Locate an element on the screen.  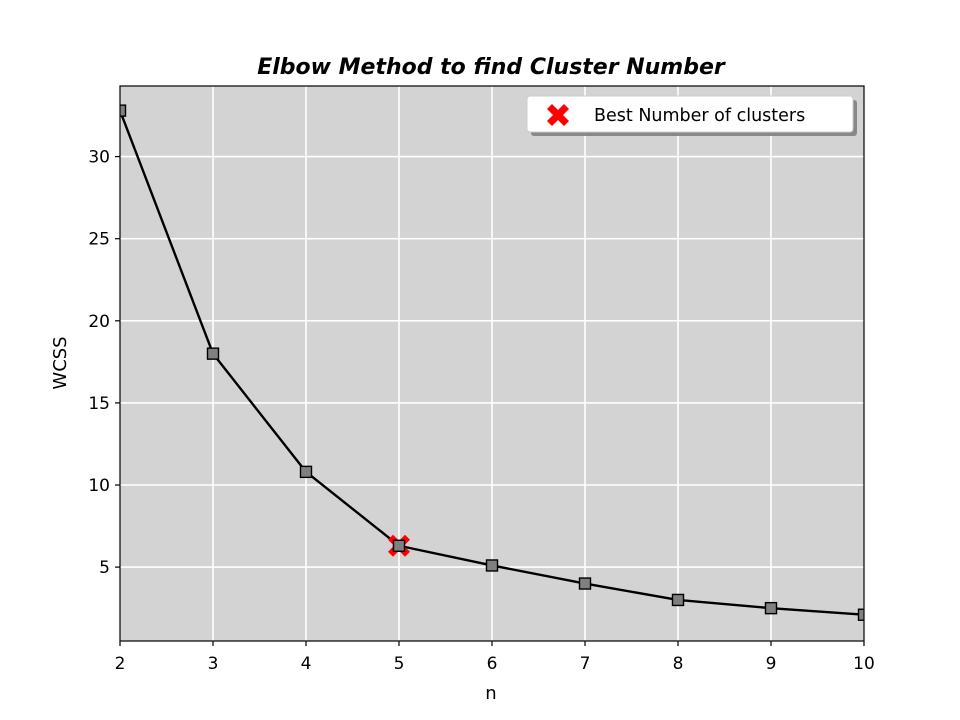
x-tick-label: 2 is located at coordinates (120, 664).